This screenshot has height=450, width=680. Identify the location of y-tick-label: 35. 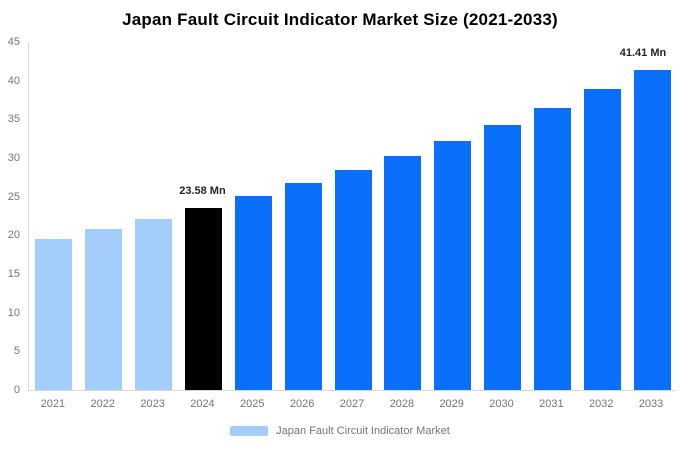
(13, 119).